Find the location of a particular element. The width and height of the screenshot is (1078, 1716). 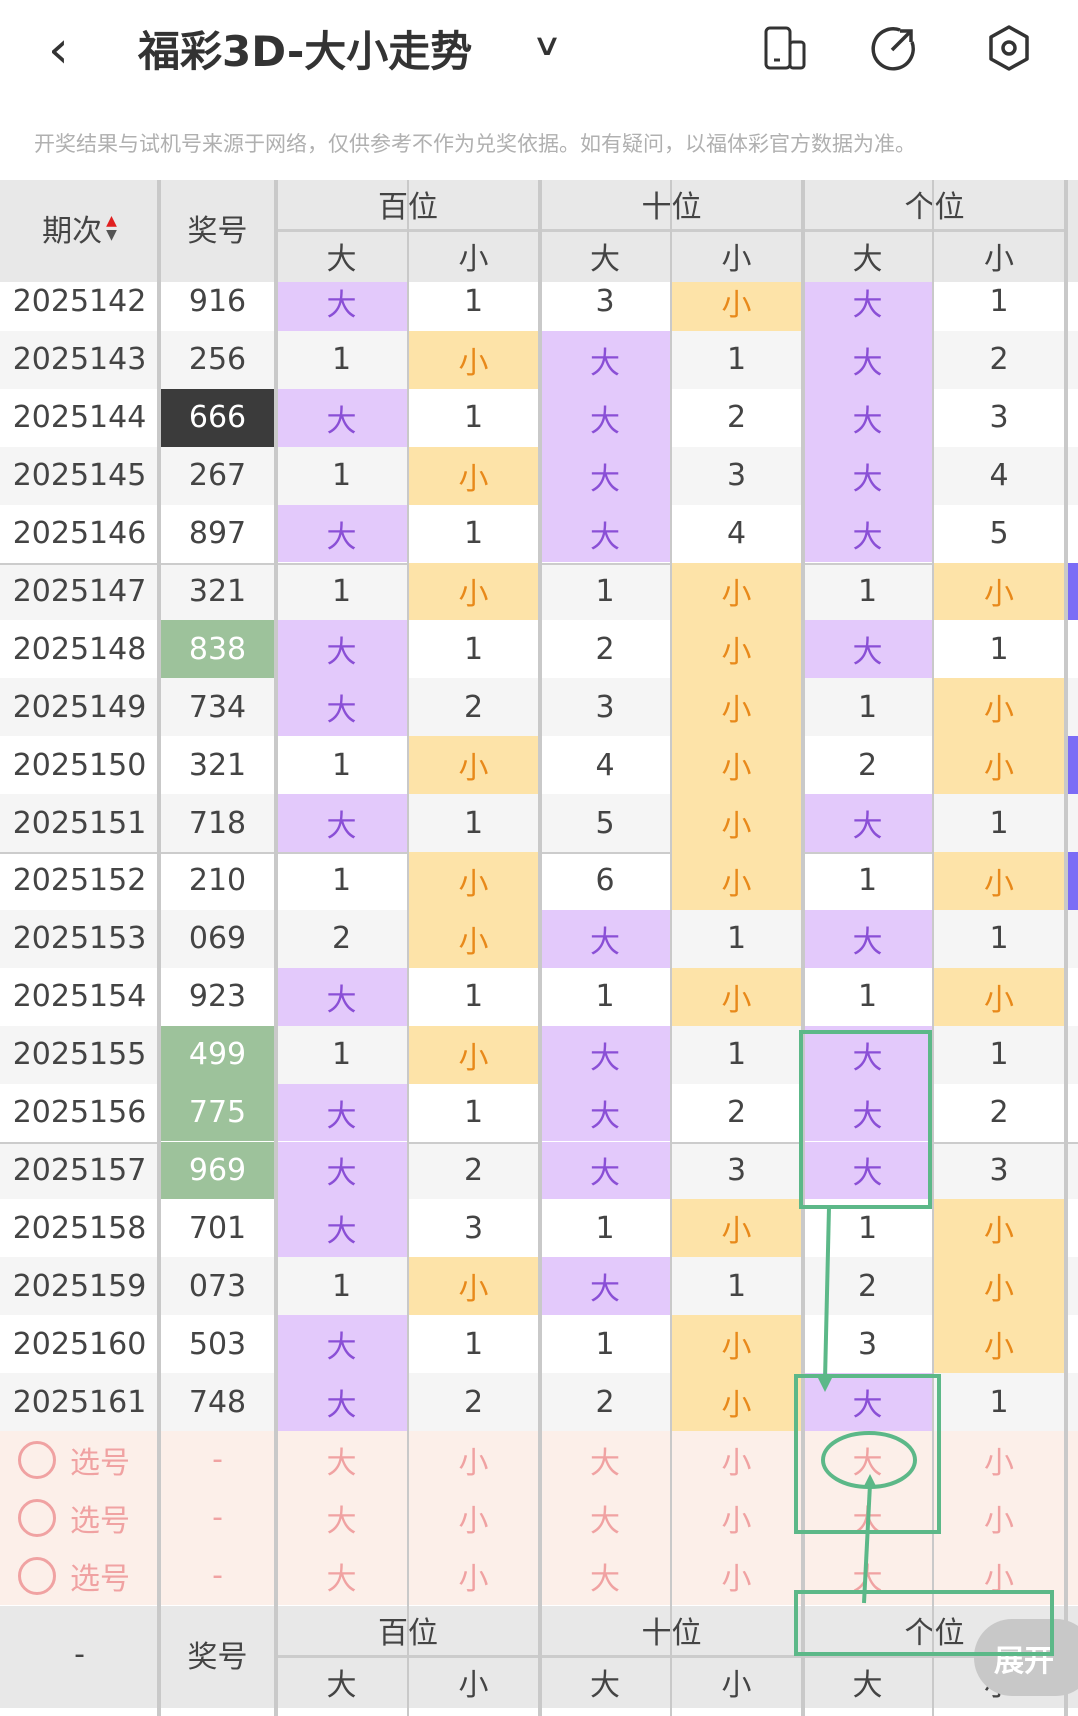

device-switch-icon is located at coordinates (784, 48).